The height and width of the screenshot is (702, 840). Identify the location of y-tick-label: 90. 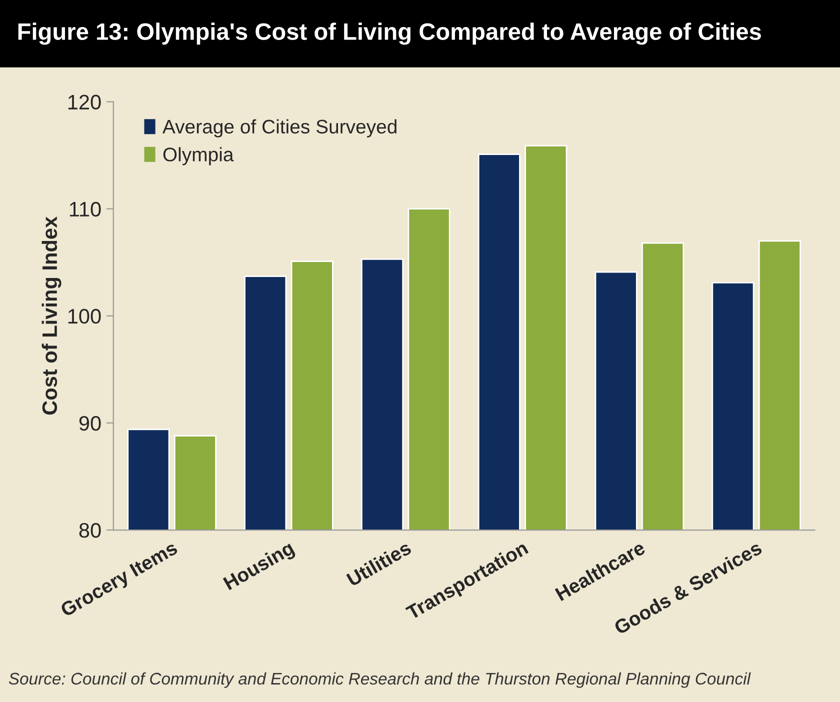
(90, 423).